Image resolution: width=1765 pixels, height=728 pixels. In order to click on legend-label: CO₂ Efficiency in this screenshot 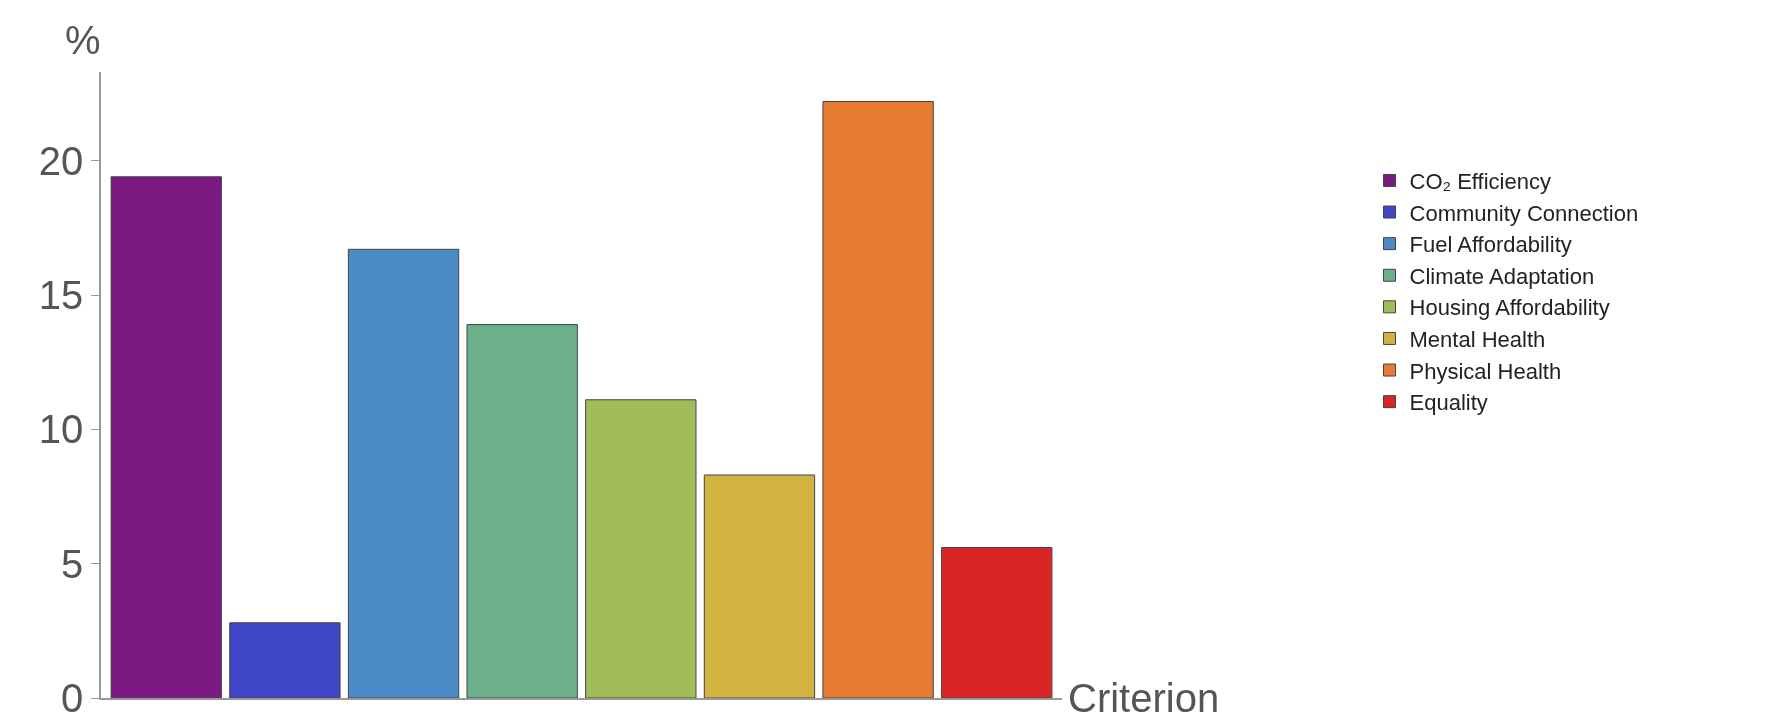, I will do `click(1480, 182)`.